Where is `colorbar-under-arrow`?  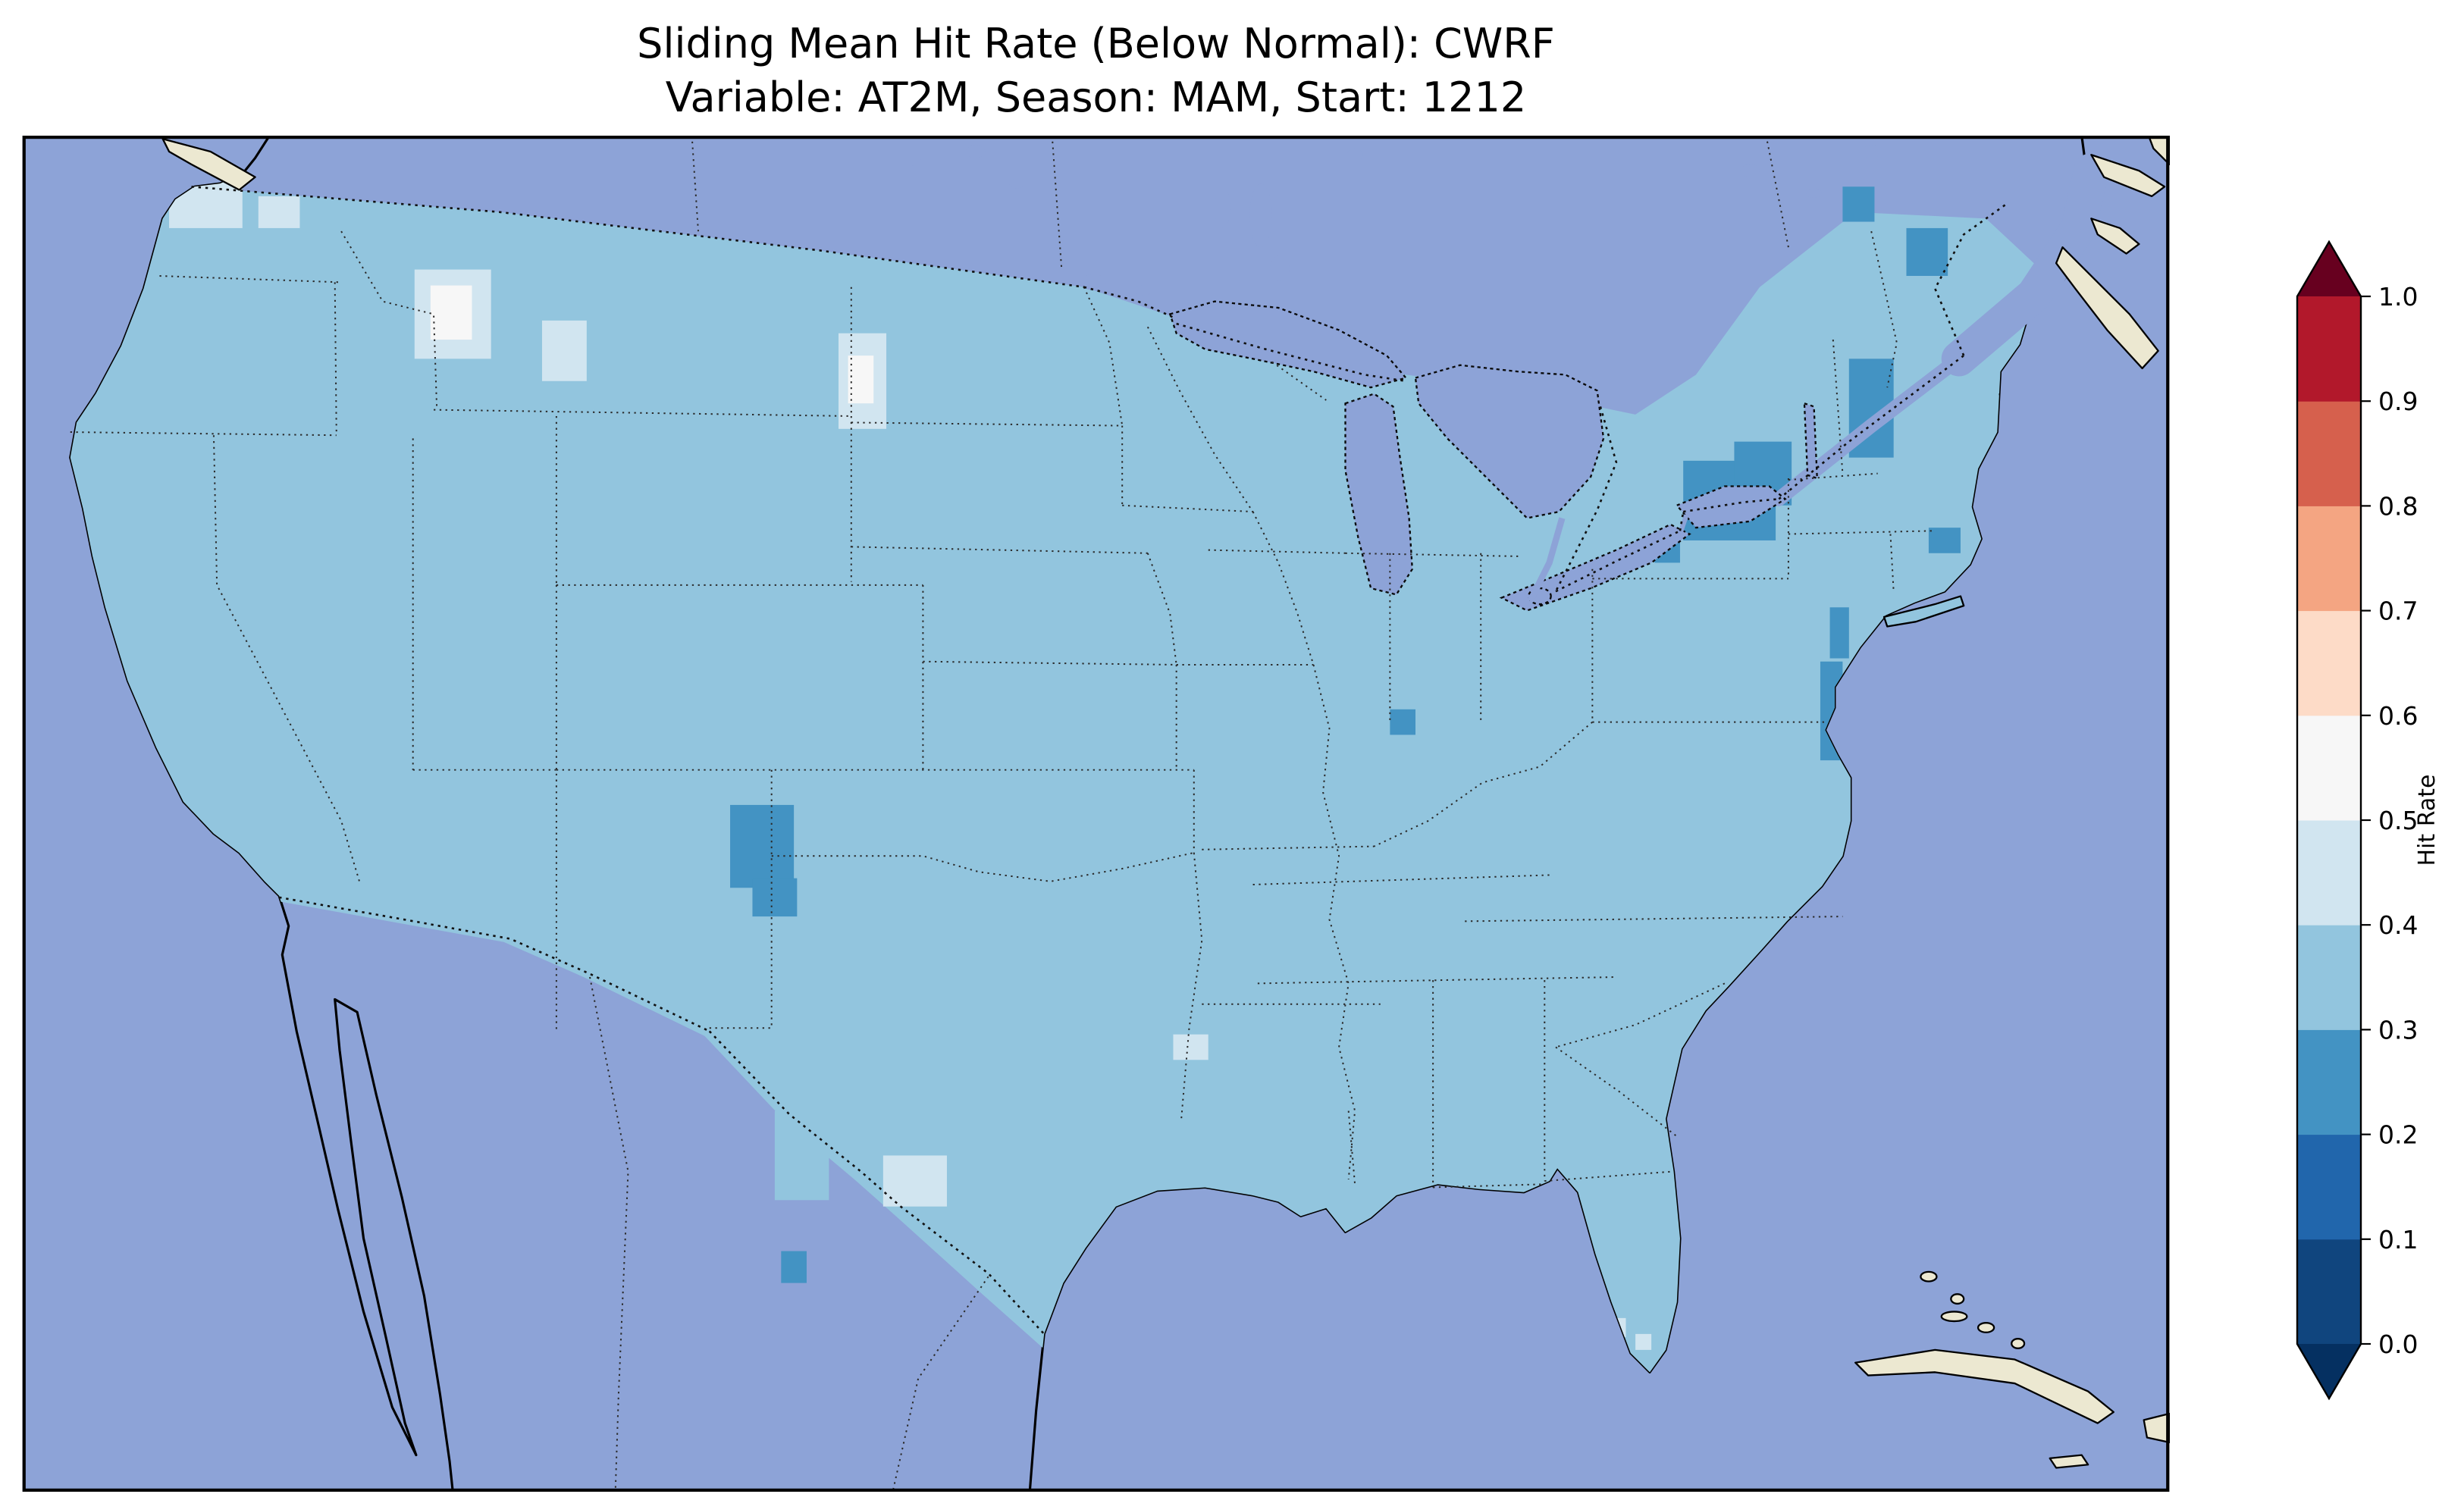
colorbar-under-arrow is located at coordinates (2329, 1371).